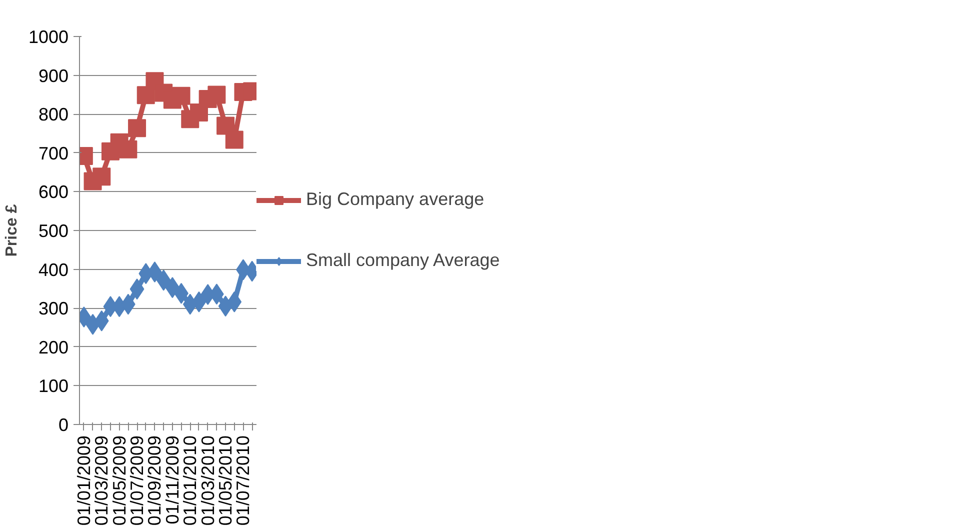 This screenshot has width=960, height=531. I want to click on x-tick-label: 01/09/2009, so click(154, 480).